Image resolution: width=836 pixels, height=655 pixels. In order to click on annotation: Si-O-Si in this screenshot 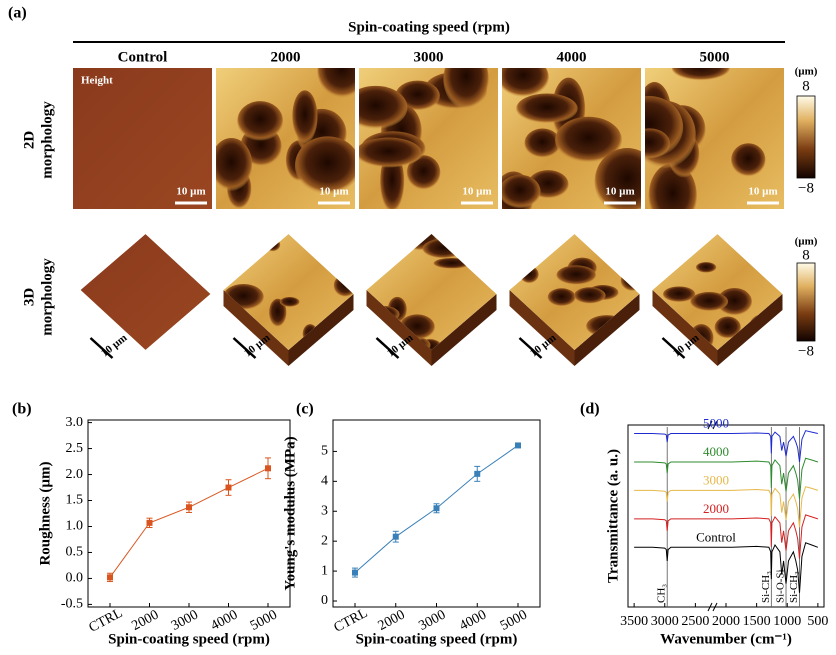, I will do `click(781, 586)`.